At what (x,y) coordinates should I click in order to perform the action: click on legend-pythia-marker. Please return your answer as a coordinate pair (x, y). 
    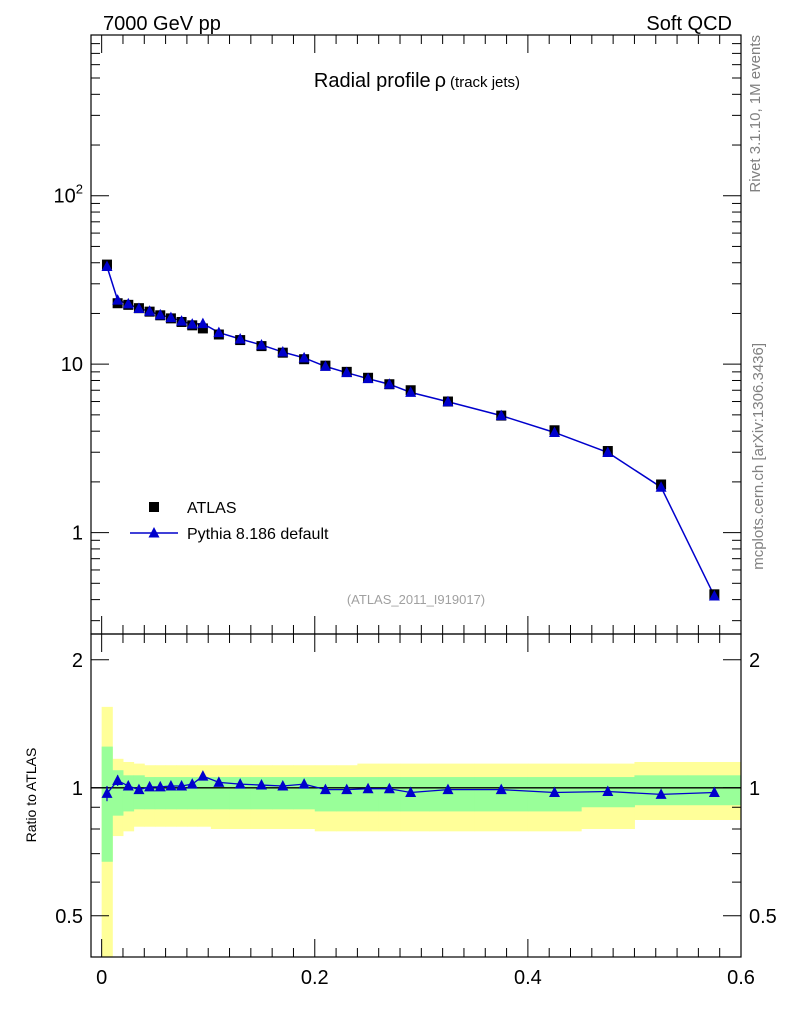
    Looking at the image, I should click on (154, 532).